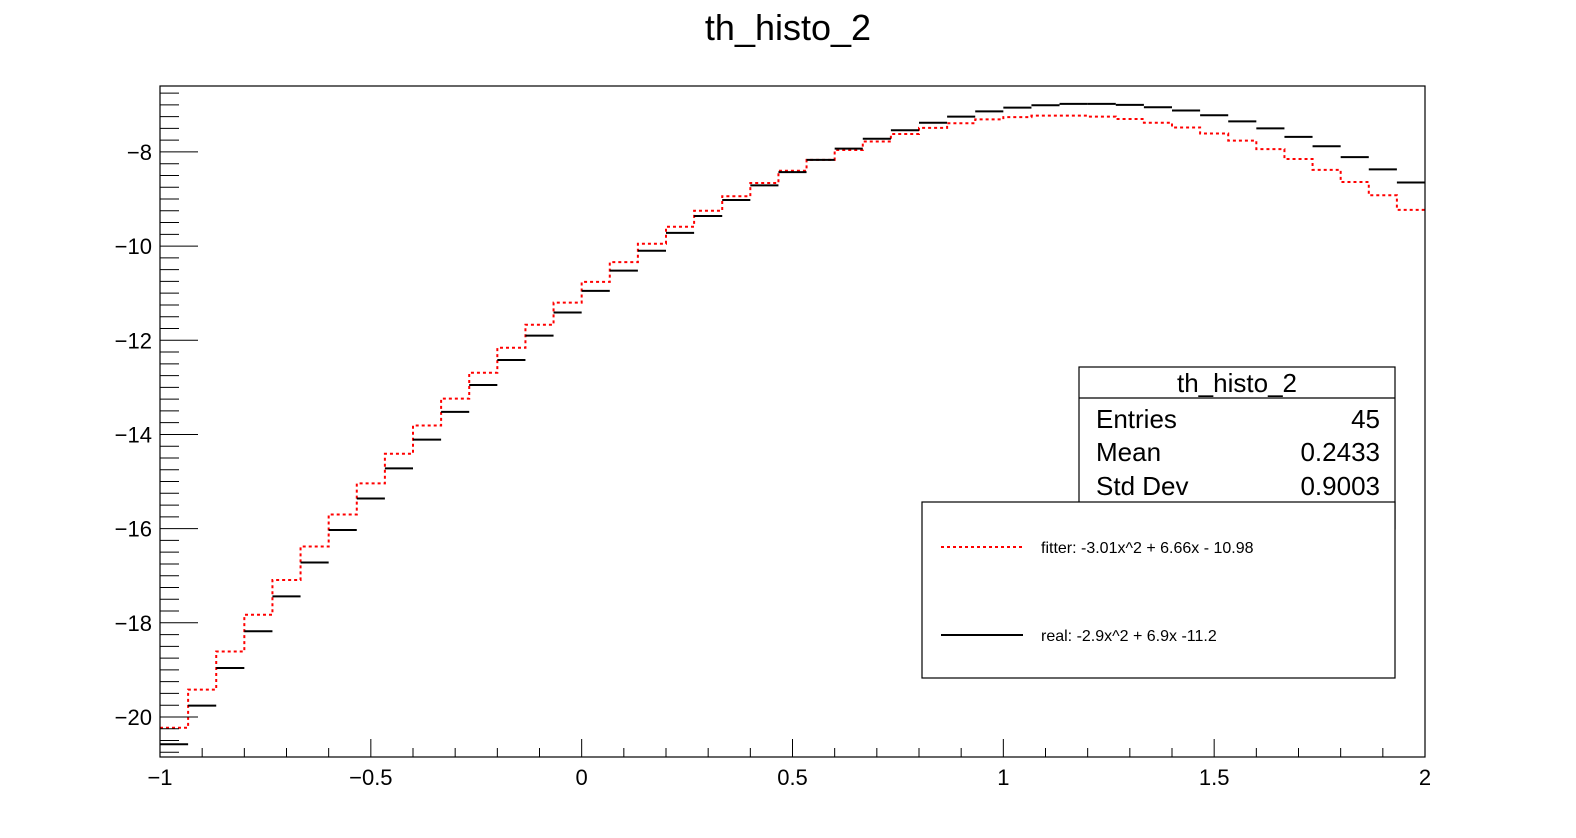 Image resolution: width=1576 pixels, height=838 pixels. Describe the element at coordinates (1340, 452) in the screenshot. I see `stats-mean-value: 0.2433` at that location.